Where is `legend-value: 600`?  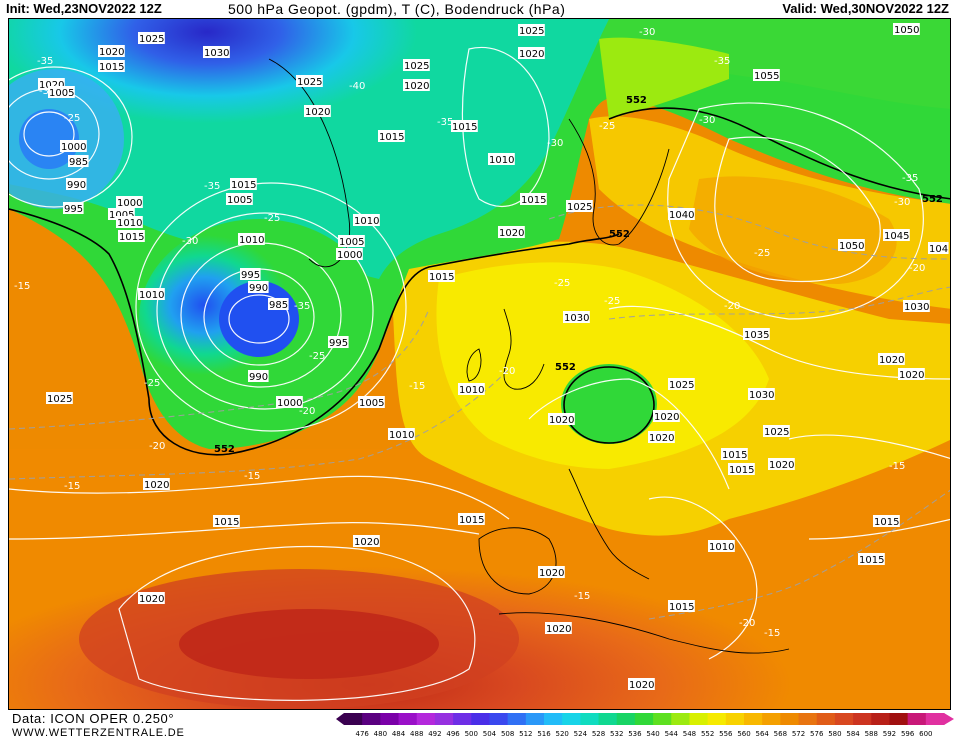
legend-value: 600 is located at coordinates (926, 734).